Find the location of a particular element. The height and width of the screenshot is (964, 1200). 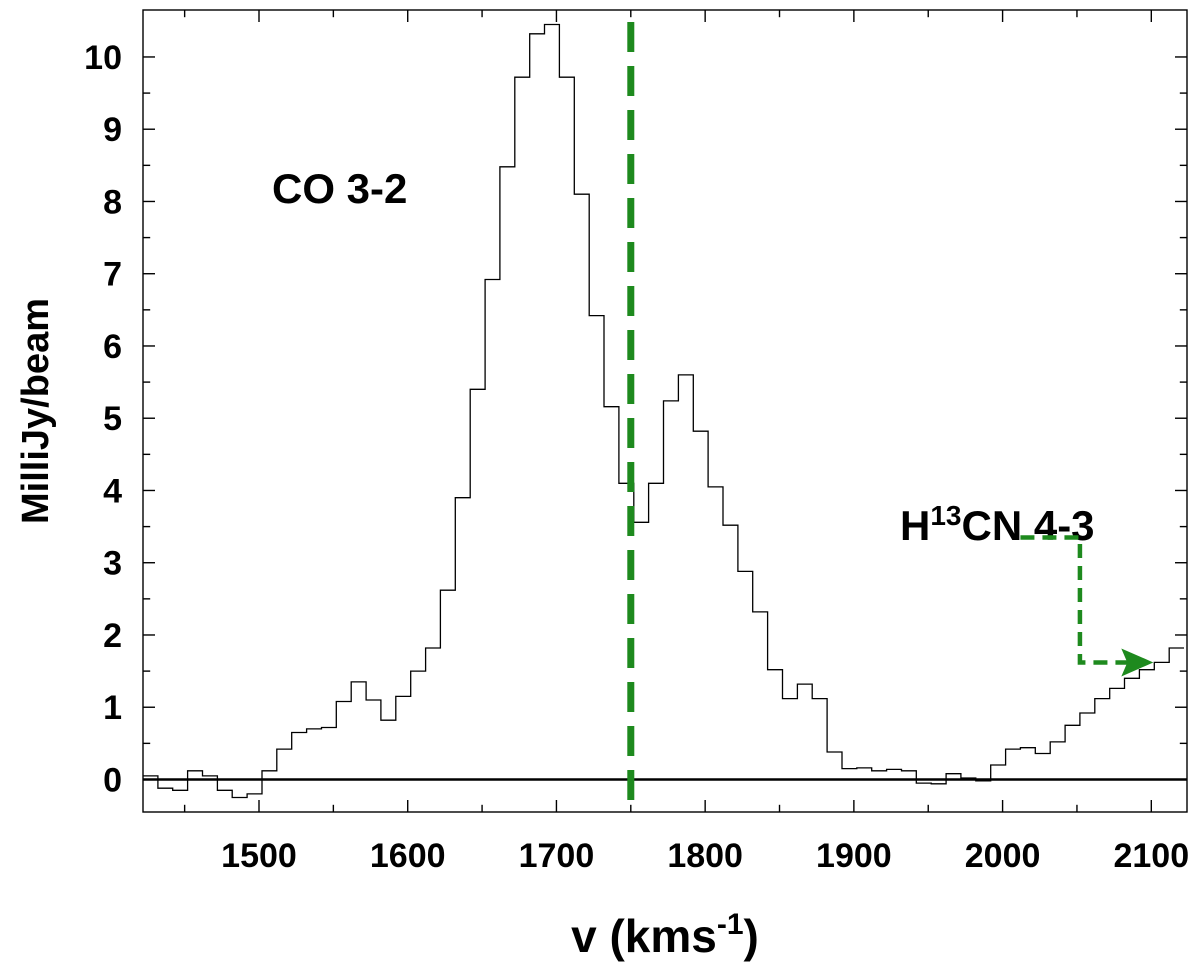

x-tick-label: 1800 is located at coordinates (705, 856).